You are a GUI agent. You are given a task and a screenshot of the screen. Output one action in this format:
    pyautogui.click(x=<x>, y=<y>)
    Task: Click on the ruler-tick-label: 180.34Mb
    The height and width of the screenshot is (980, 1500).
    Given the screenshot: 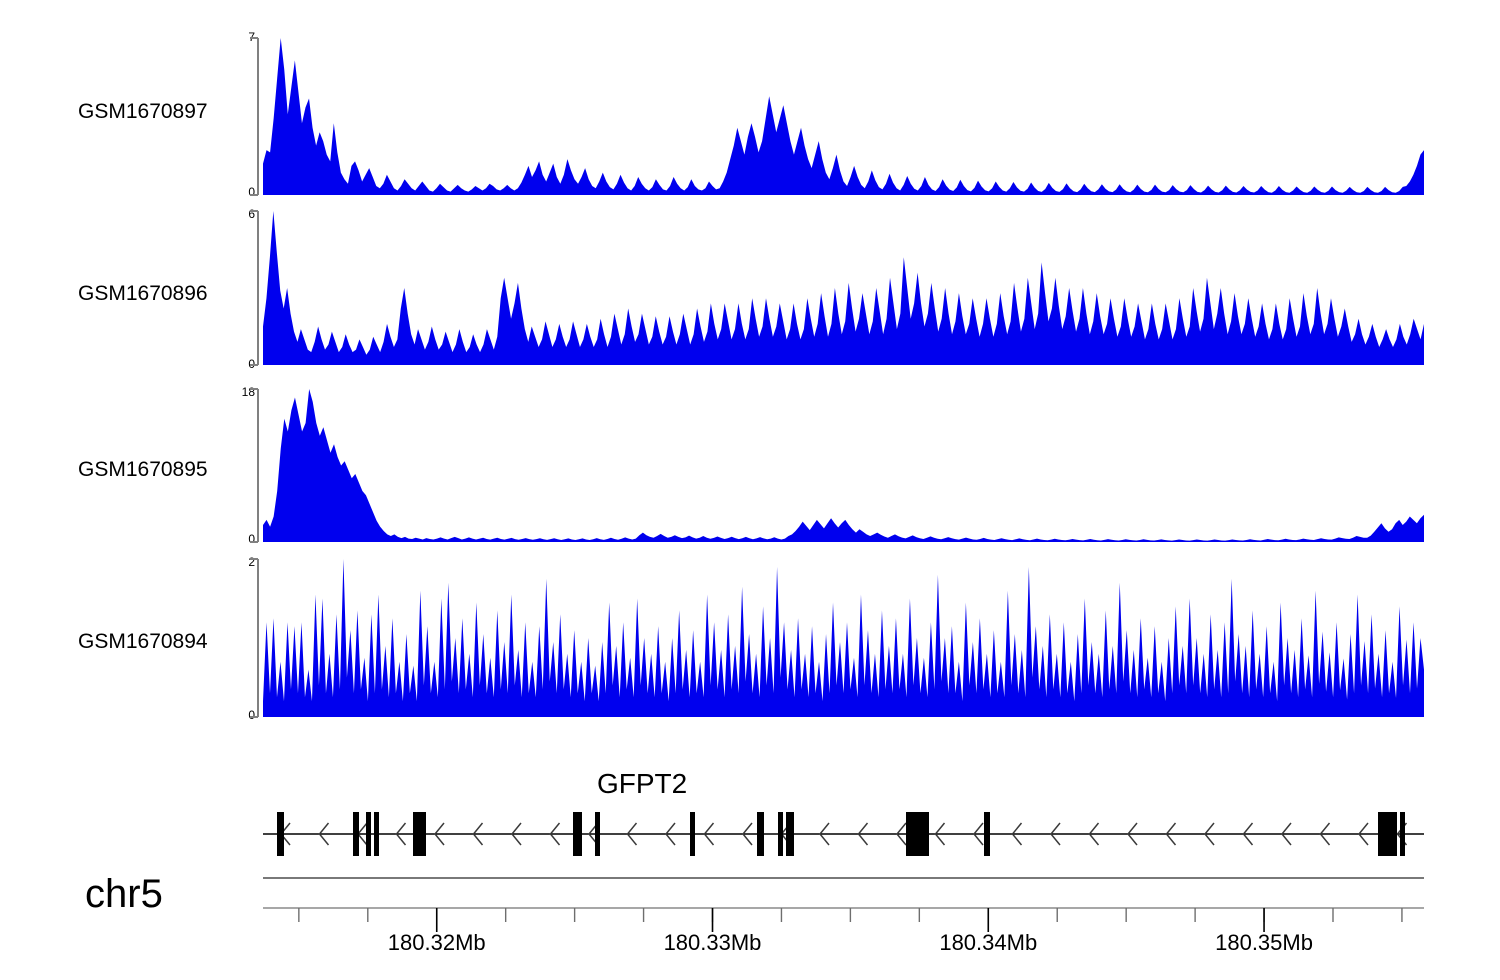 What is the action you would take?
    pyautogui.click(x=988, y=942)
    